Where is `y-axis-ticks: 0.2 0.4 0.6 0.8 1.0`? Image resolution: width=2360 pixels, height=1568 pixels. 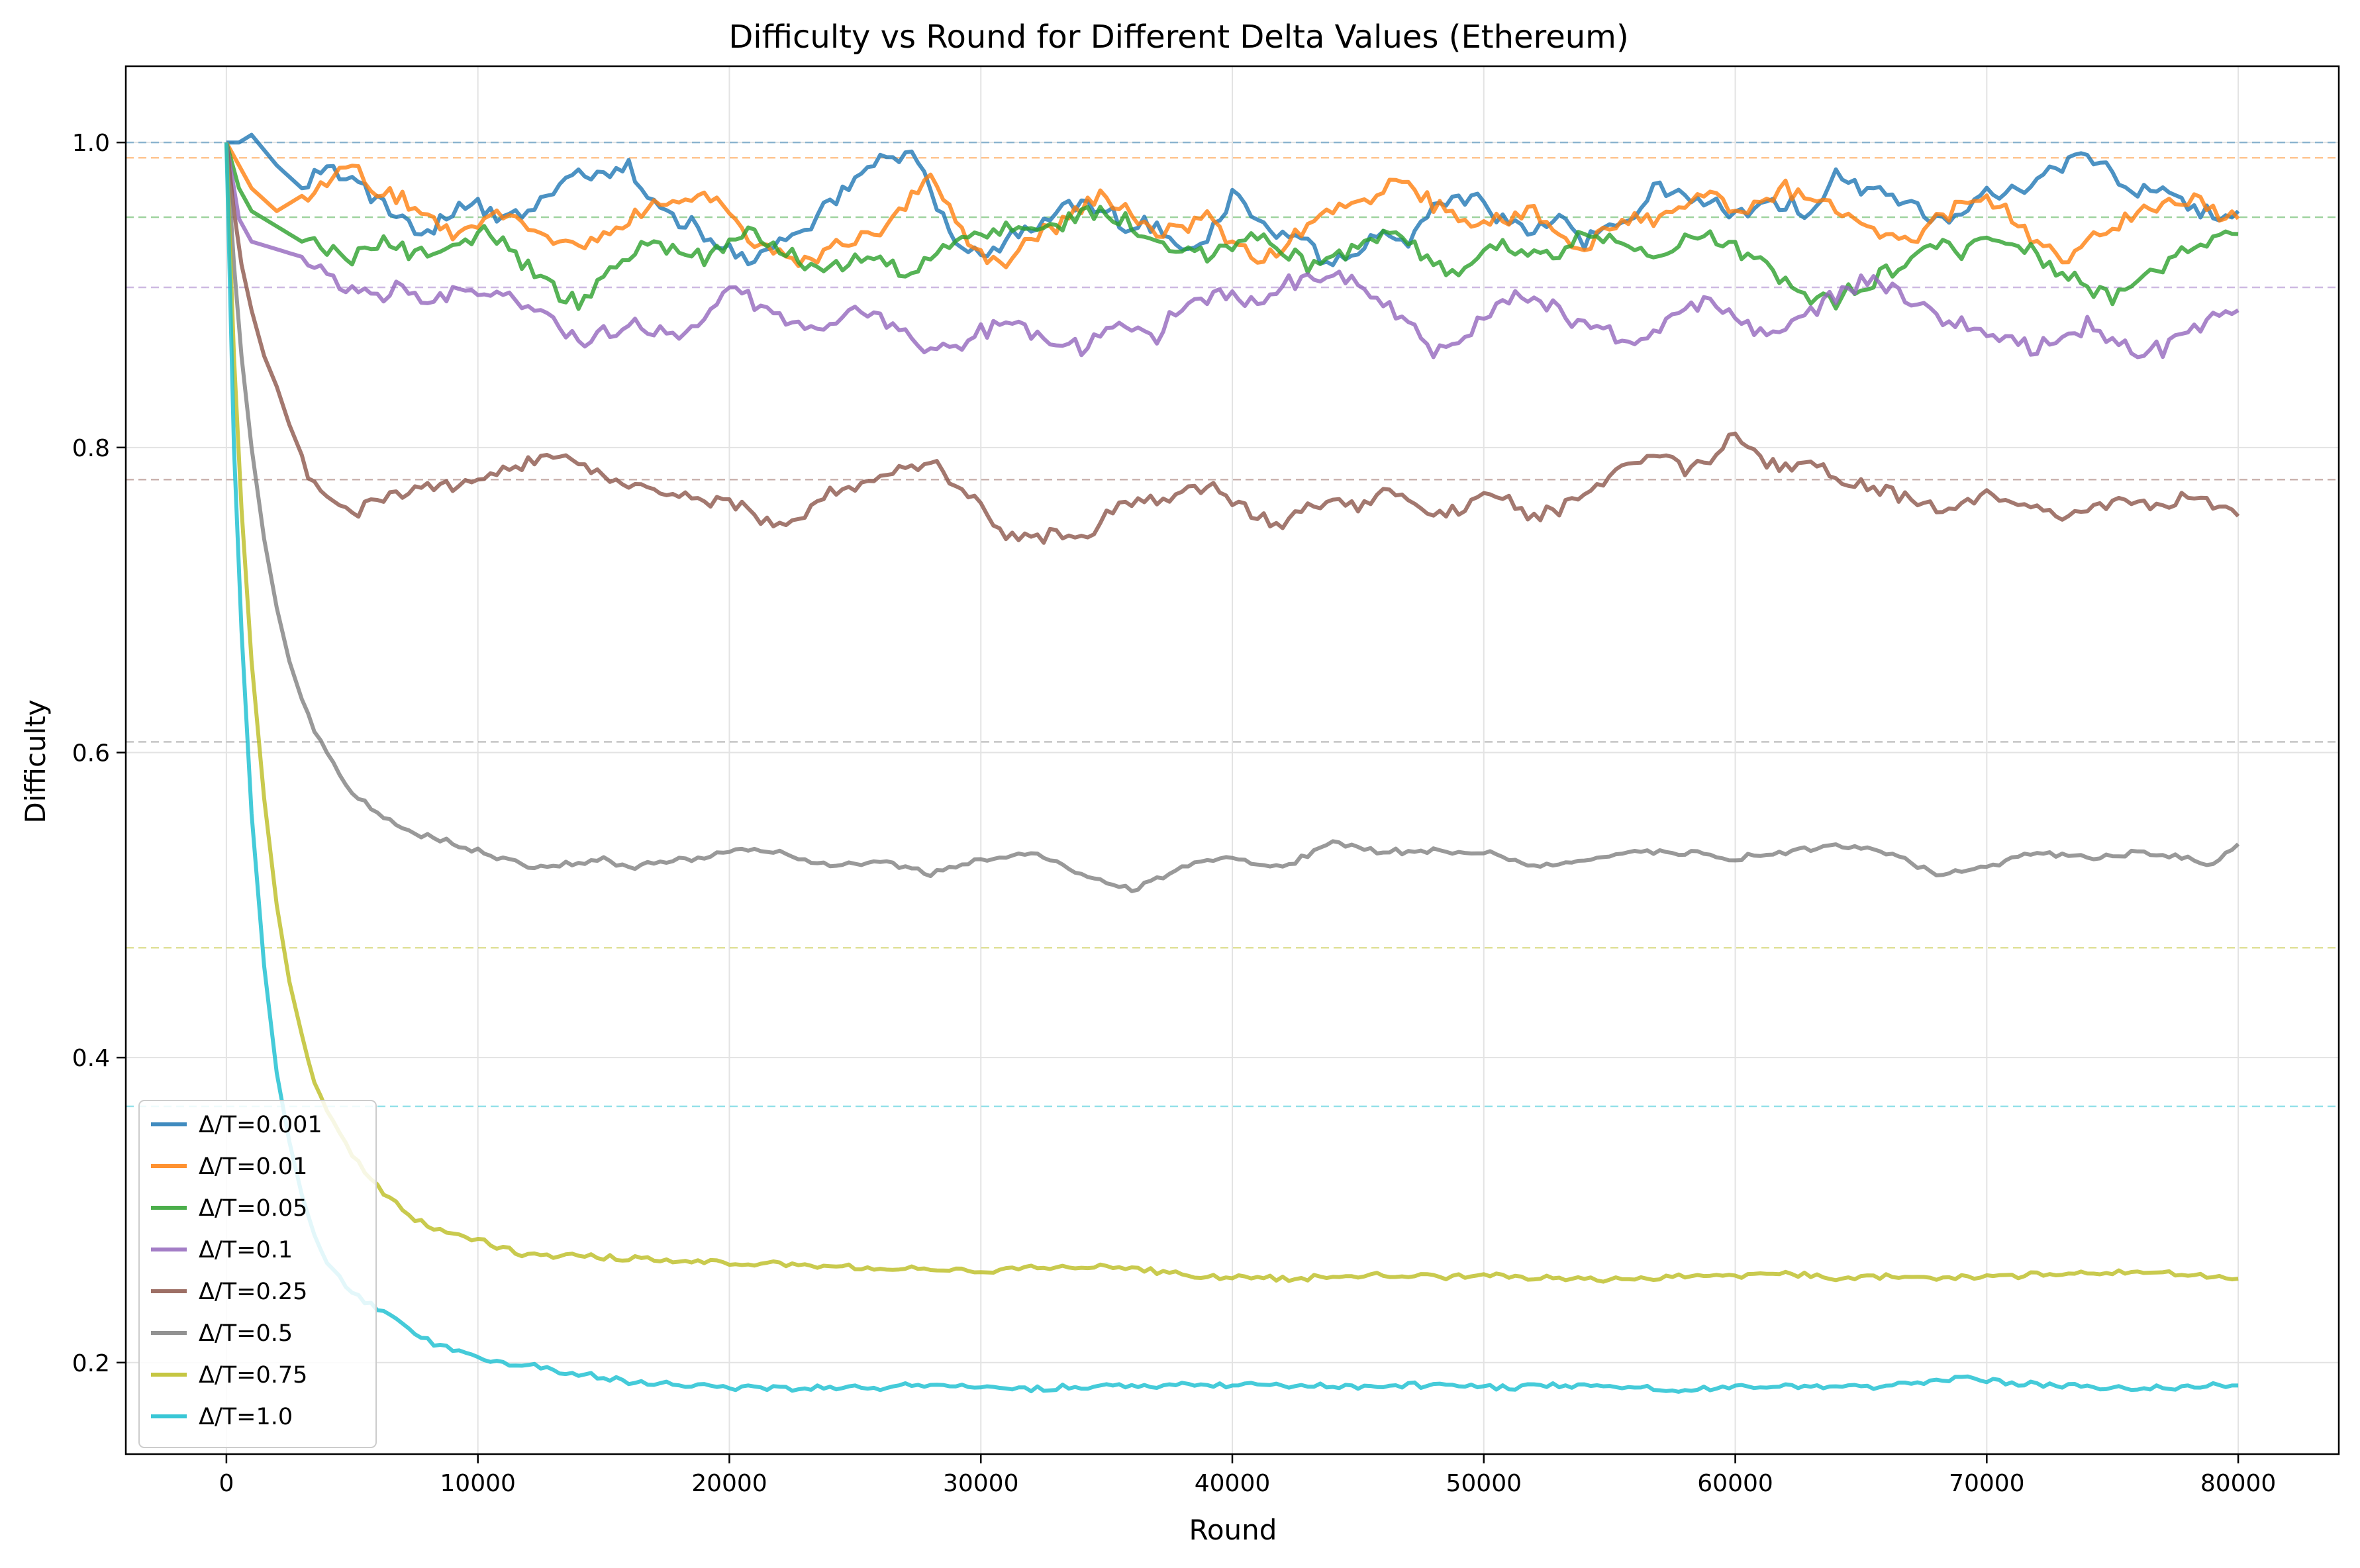
y-axis-ticks: 0.2 0.4 0.6 0.8 1.0 is located at coordinates (99, 753).